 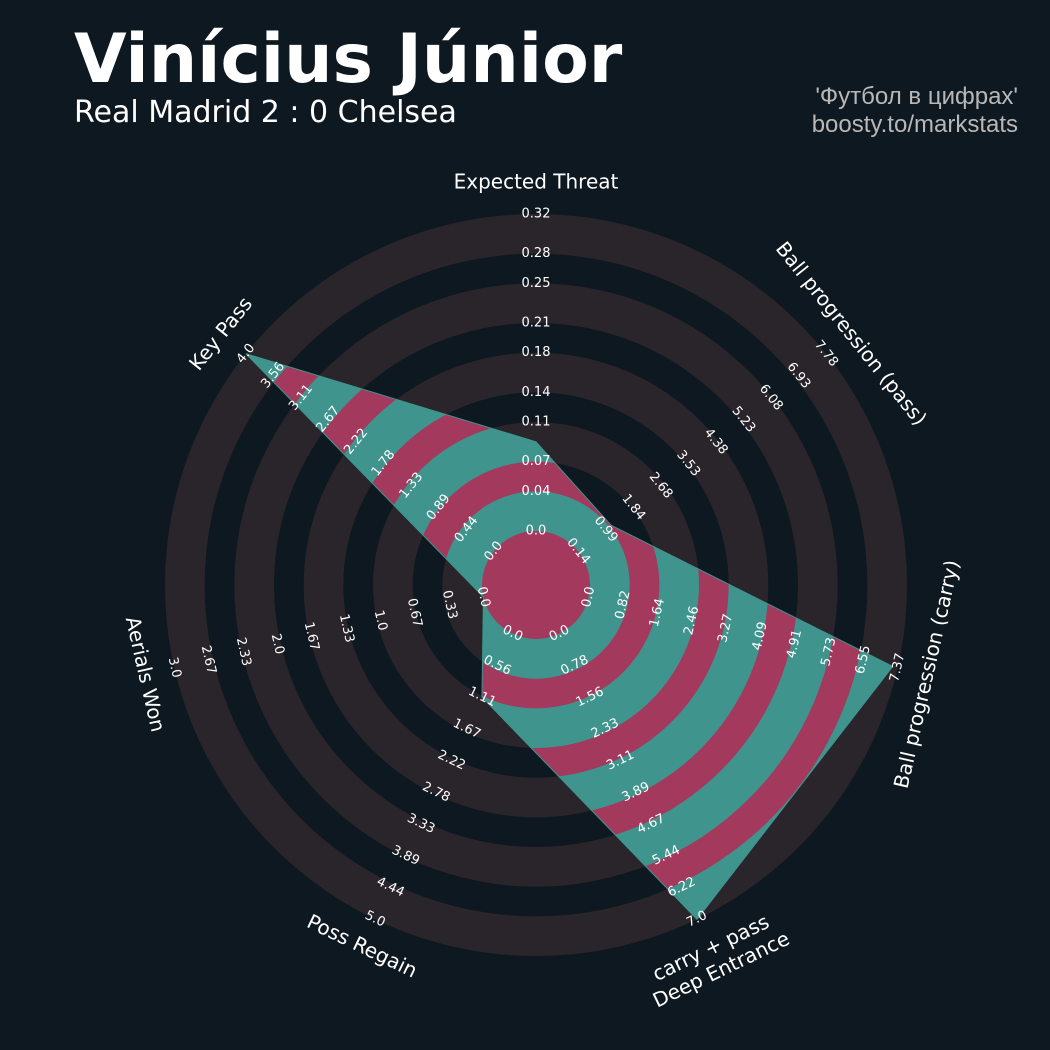 What do you see at coordinates (691, 621) in the screenshot?
I see `tick-label: 2.46` at bounding box center [691, 621].